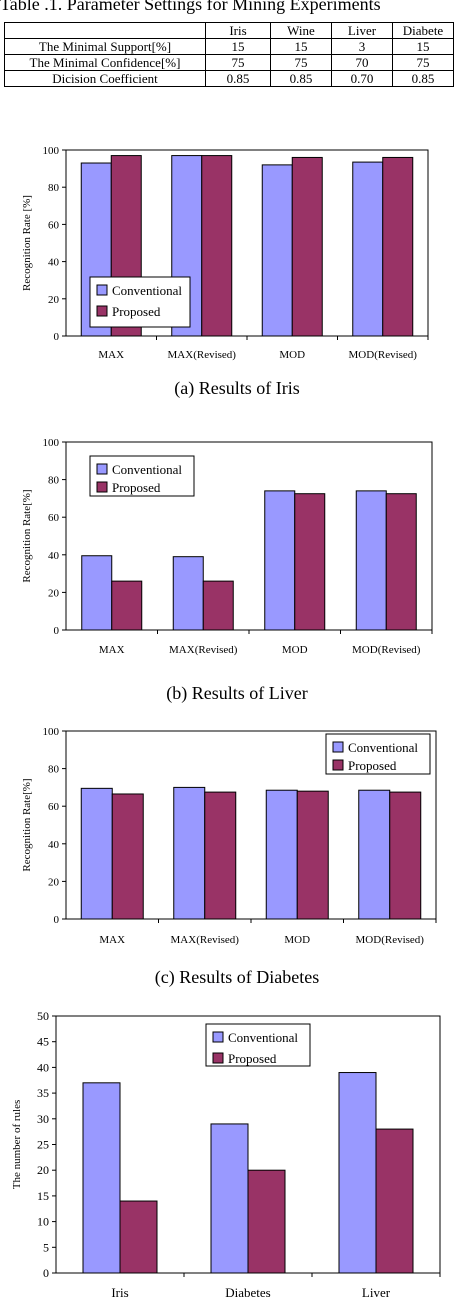 This screenshot has width=474, height=1299. Describe the element at coordinates (43, 1196) in the screenshot. I see `y-tick-label: 15` at that location.